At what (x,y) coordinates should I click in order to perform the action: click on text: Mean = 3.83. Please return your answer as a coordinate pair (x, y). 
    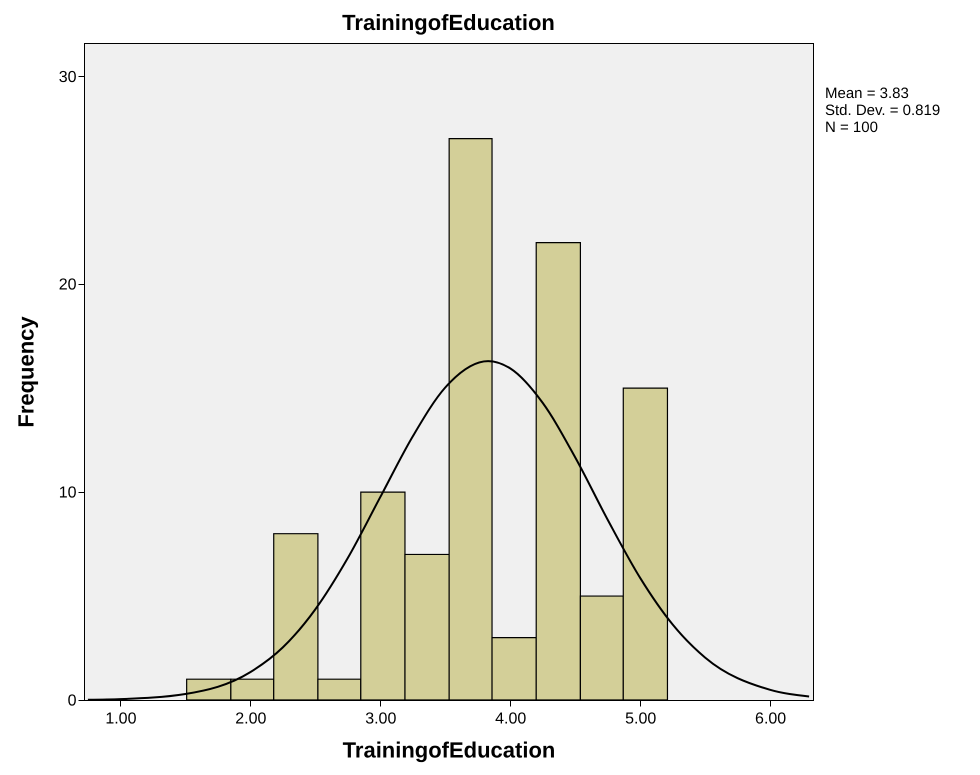
    Looking at the image, I should click on (867, 93).